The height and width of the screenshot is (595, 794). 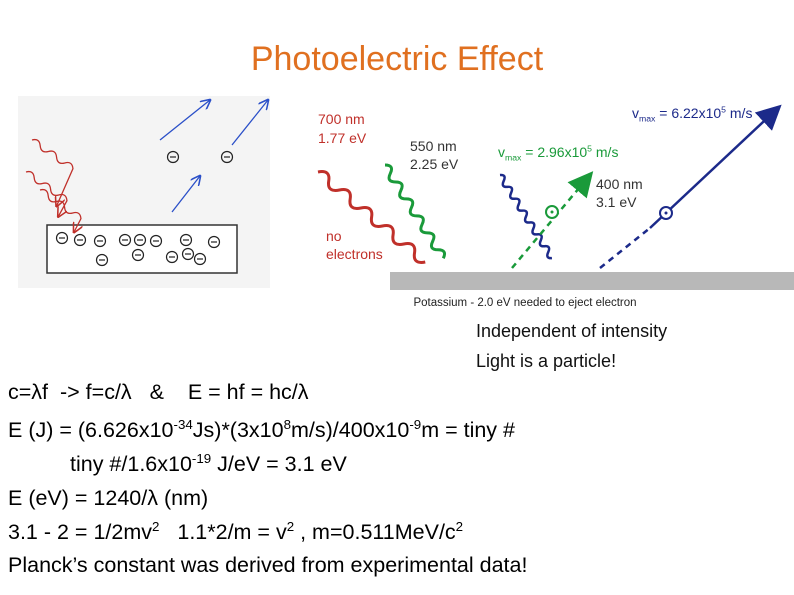 What do you see at coordinates (91, 430) in the screenshot?
I see `text-run: E (J) = (6.626x10` at bounding box center [91, 430].